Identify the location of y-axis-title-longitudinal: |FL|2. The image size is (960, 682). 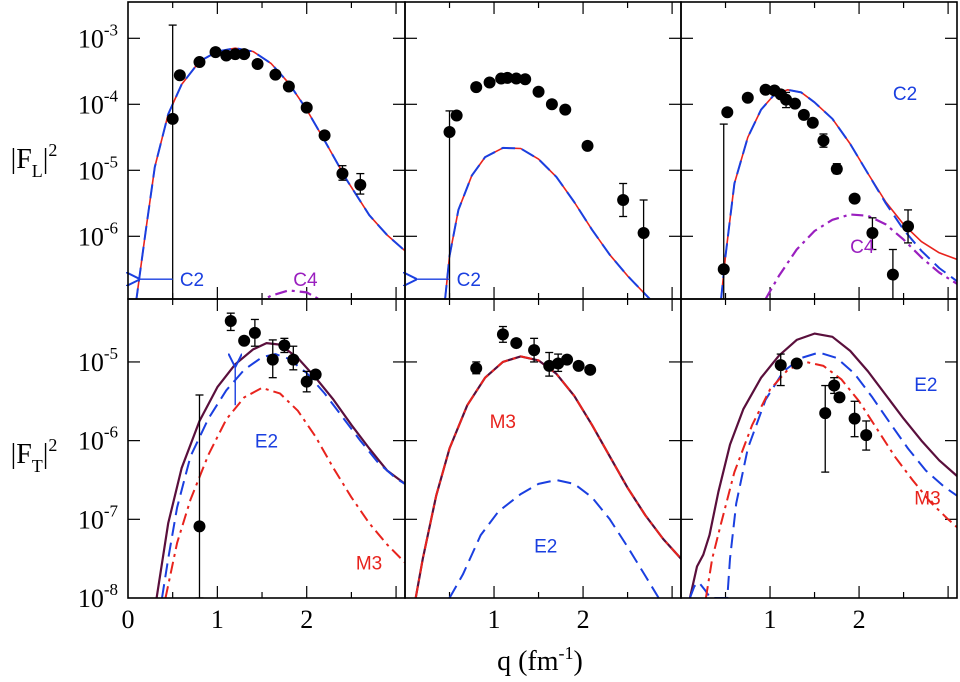
(34, 160).